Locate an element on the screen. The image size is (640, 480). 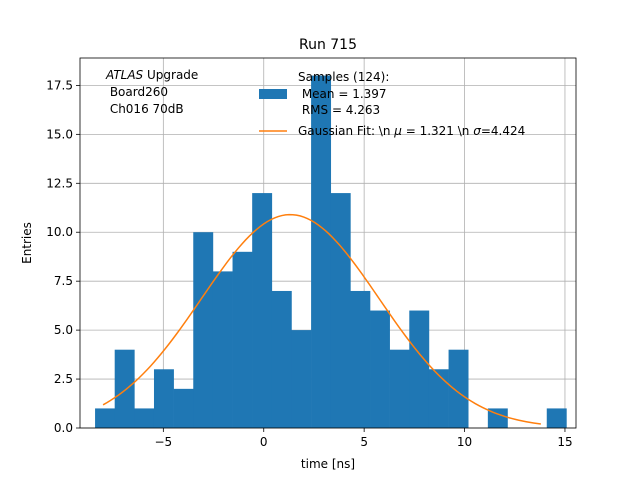
legend-fit-mu-symbol: μ is located at coordinates (397, 131).